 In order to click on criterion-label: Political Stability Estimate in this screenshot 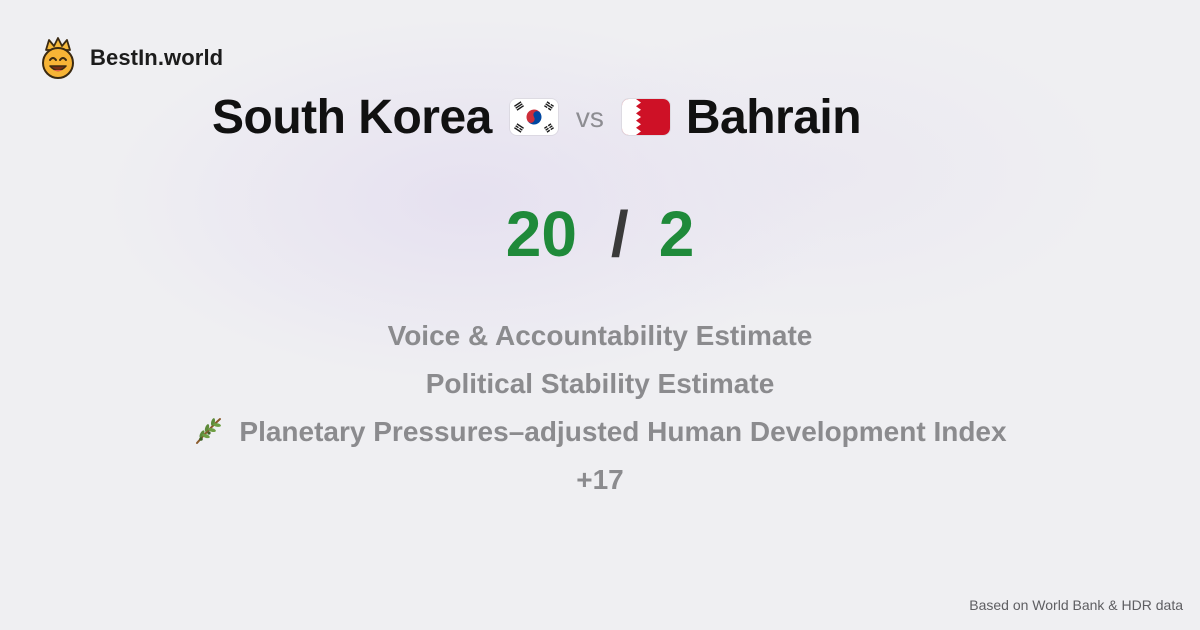, I will do `click(600, 383)`.